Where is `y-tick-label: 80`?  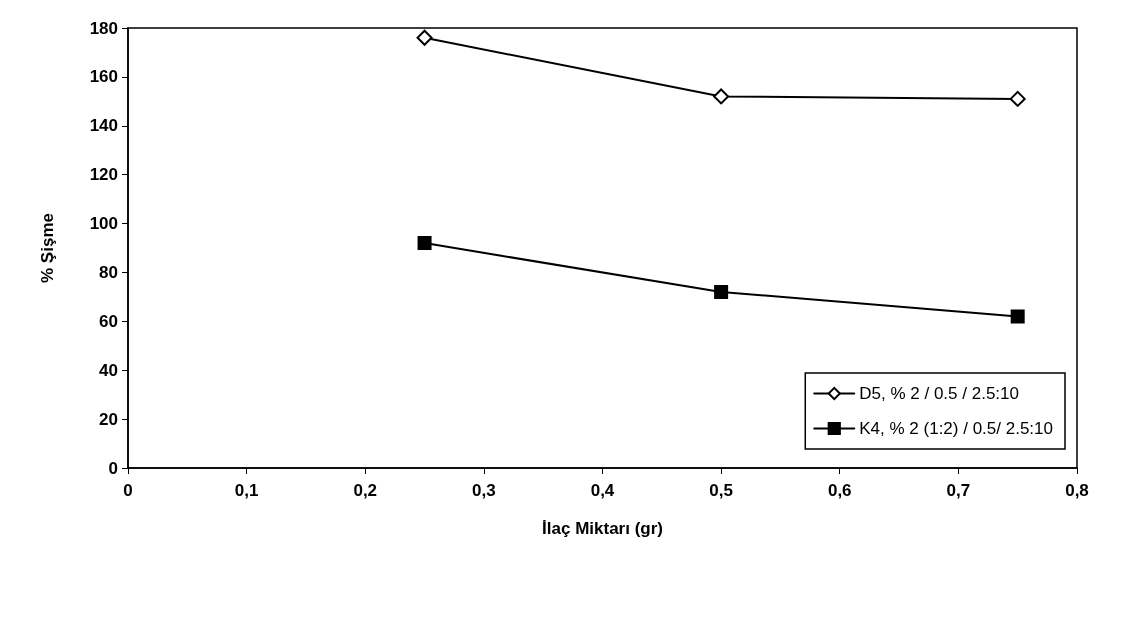
y-tick-label: 80 is located at coordinates (108, 272).